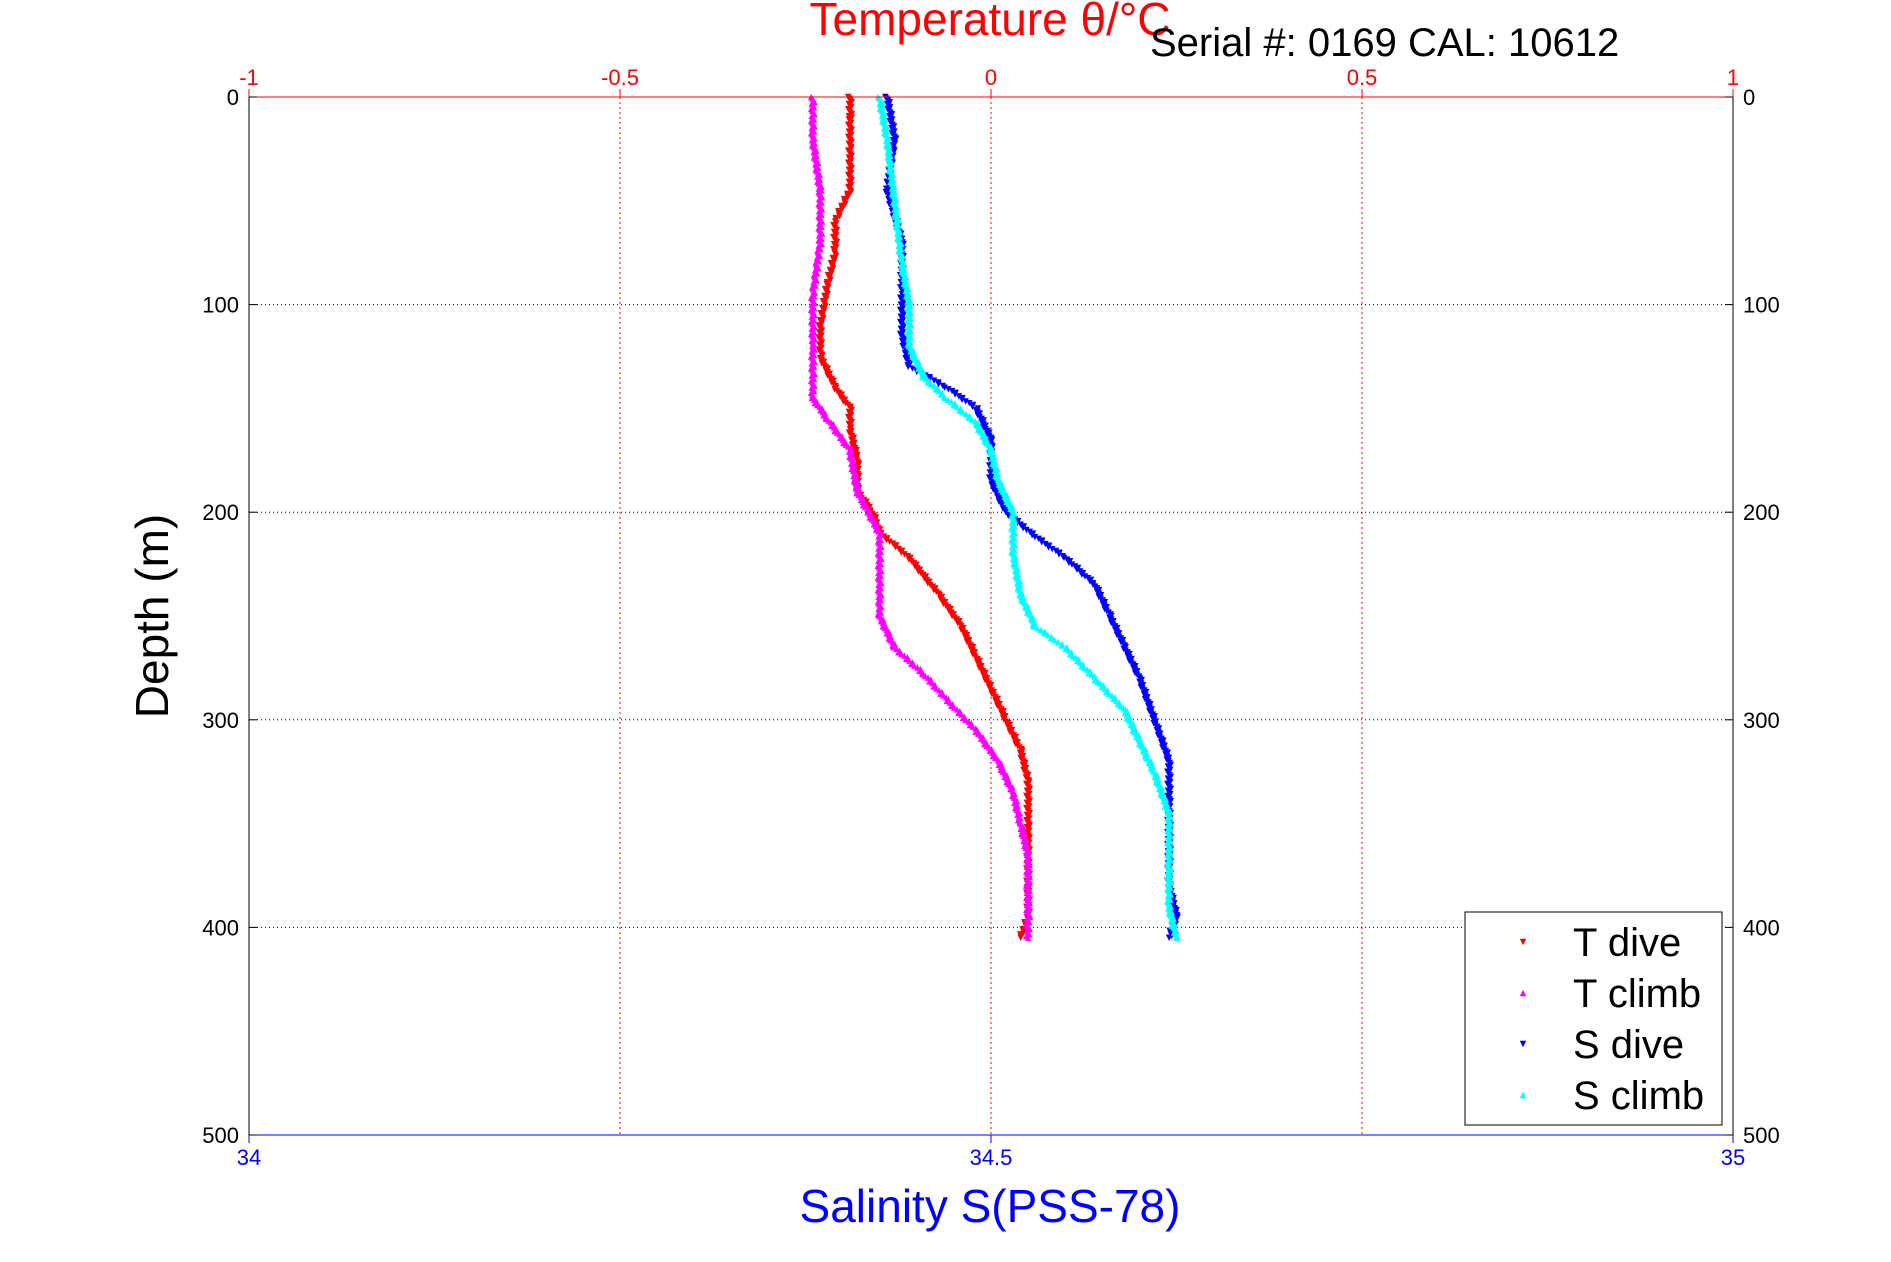 The image size is (1891, 1262). I want to click on depth-tick-label-left: 500, so click(220, 1135).